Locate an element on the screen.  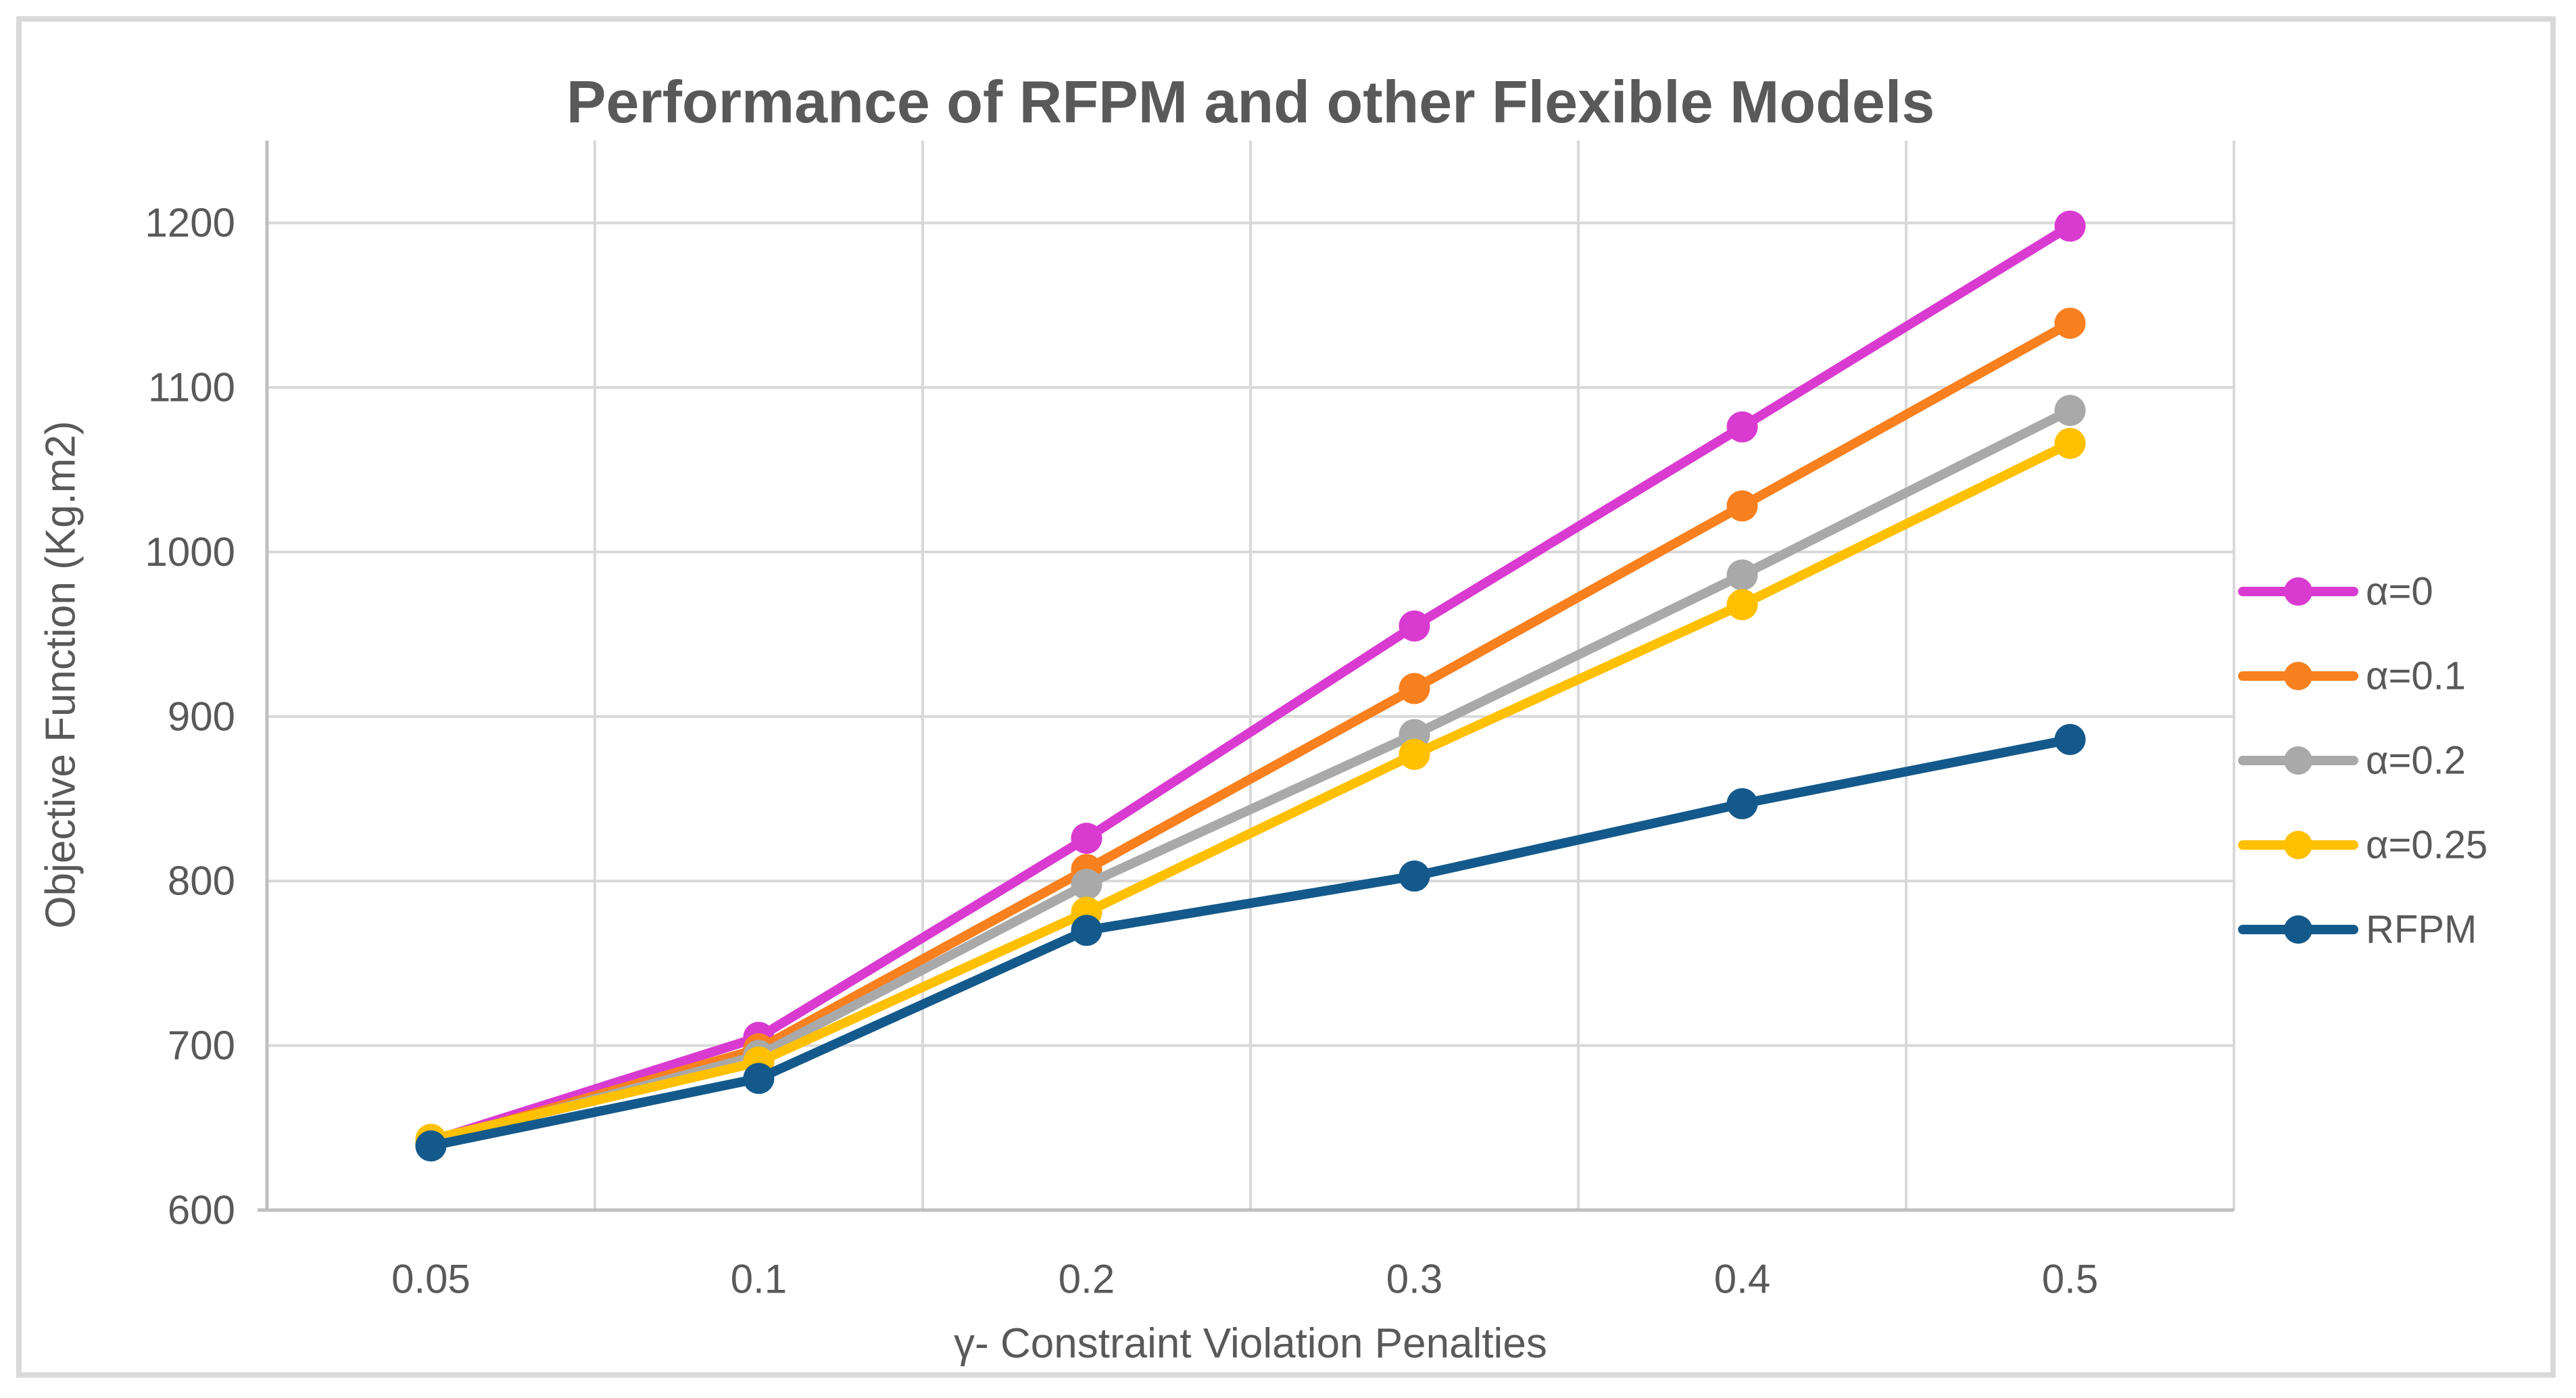
legend-label-α=0.1: α=0.1 is located at coordinates (2416, 676).